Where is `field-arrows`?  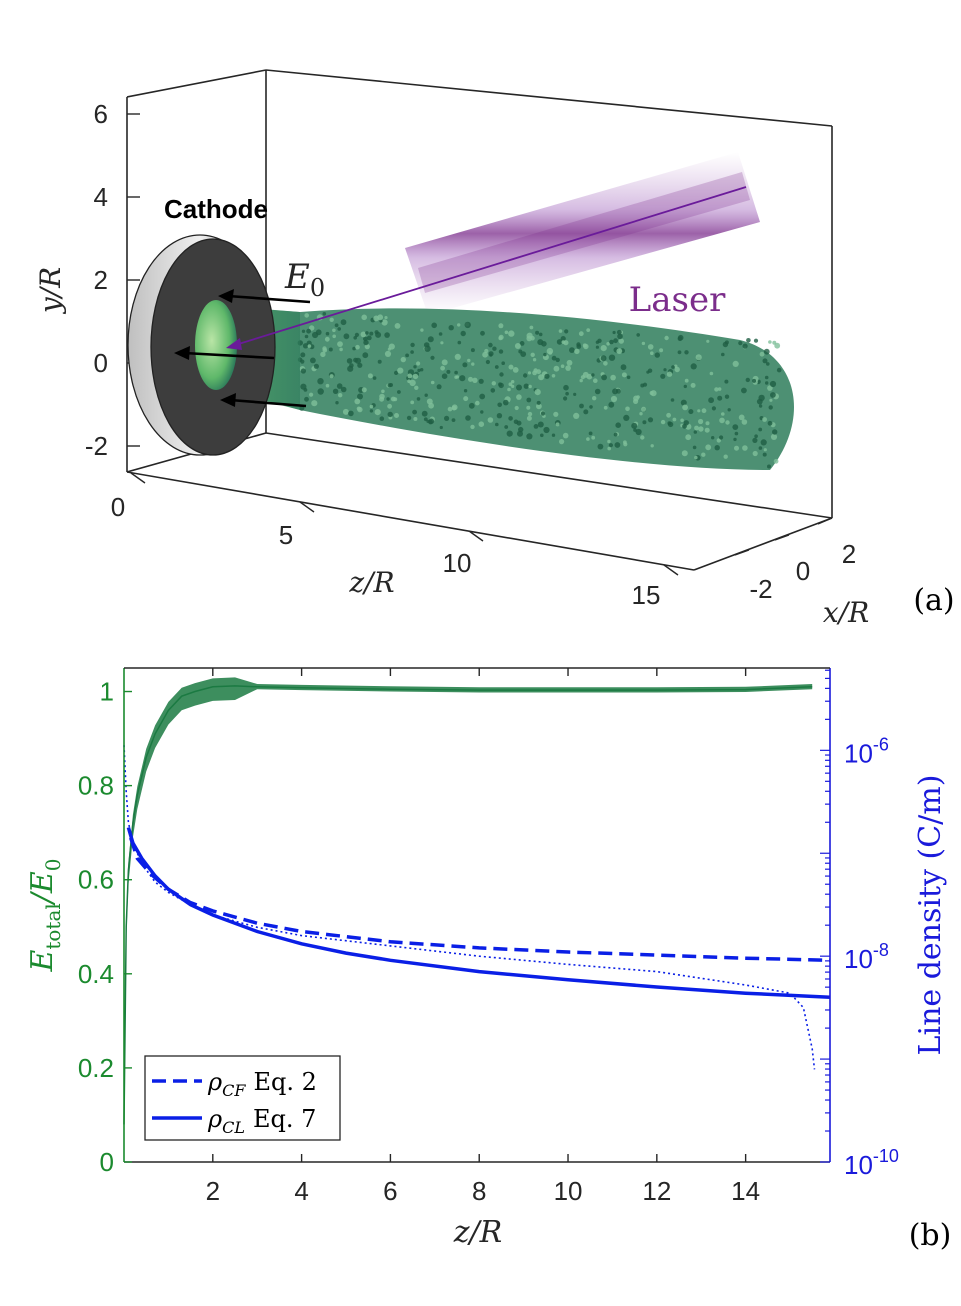
field-arrows is located at coordinates (242, 348).